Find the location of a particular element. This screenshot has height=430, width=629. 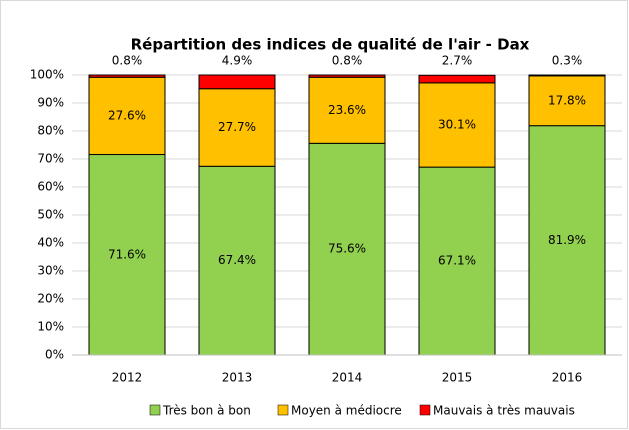

data-label: 4.9% is located at coordinates (237, 61).